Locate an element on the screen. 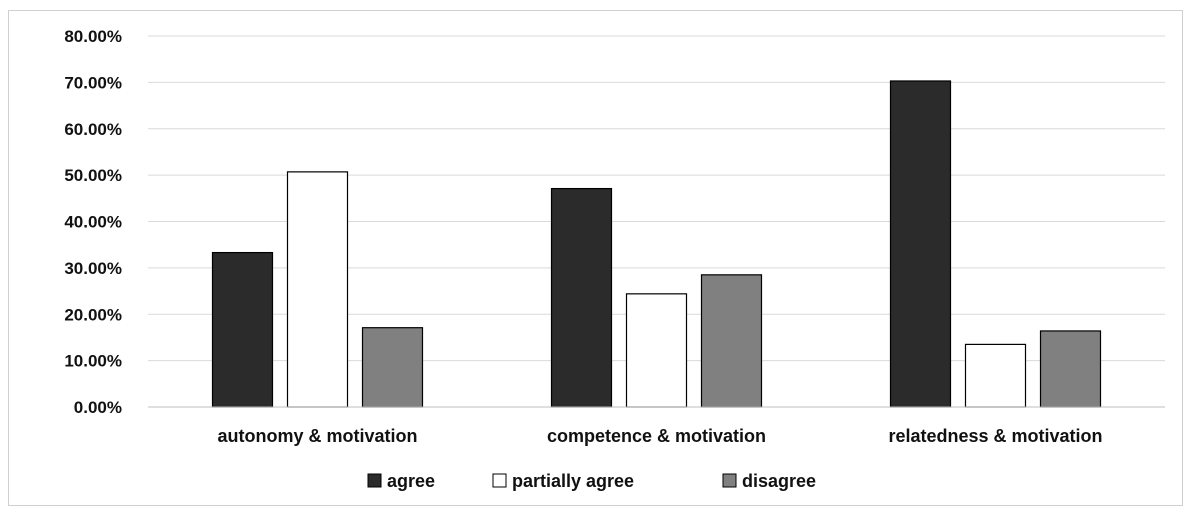  x-category-label: autonomy & motivation is located at coordinates (317, 436).